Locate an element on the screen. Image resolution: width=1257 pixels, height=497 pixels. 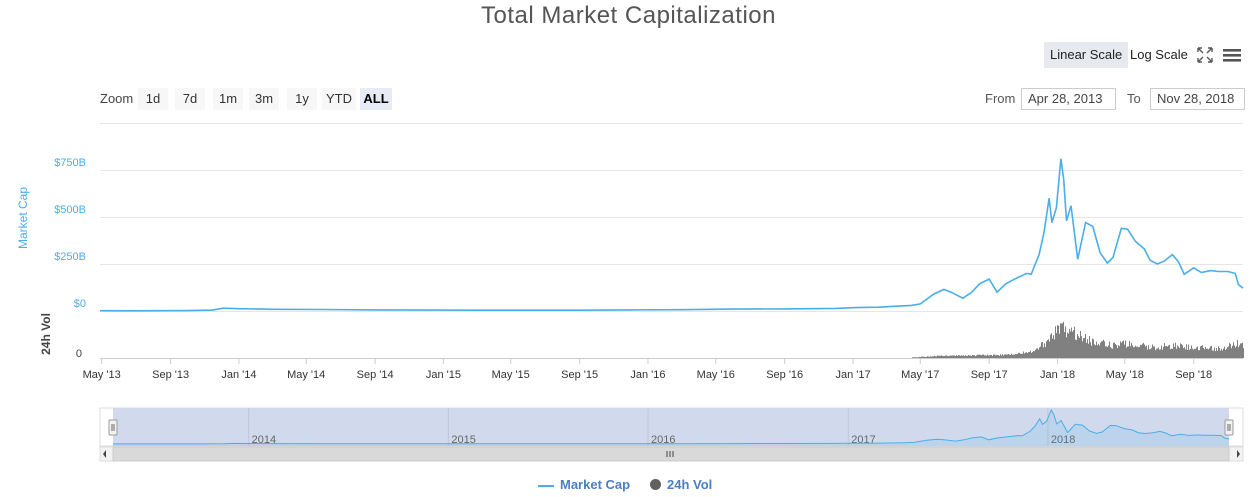
volume-axis-title: 24h Vol is located at coordinates (46, 334).